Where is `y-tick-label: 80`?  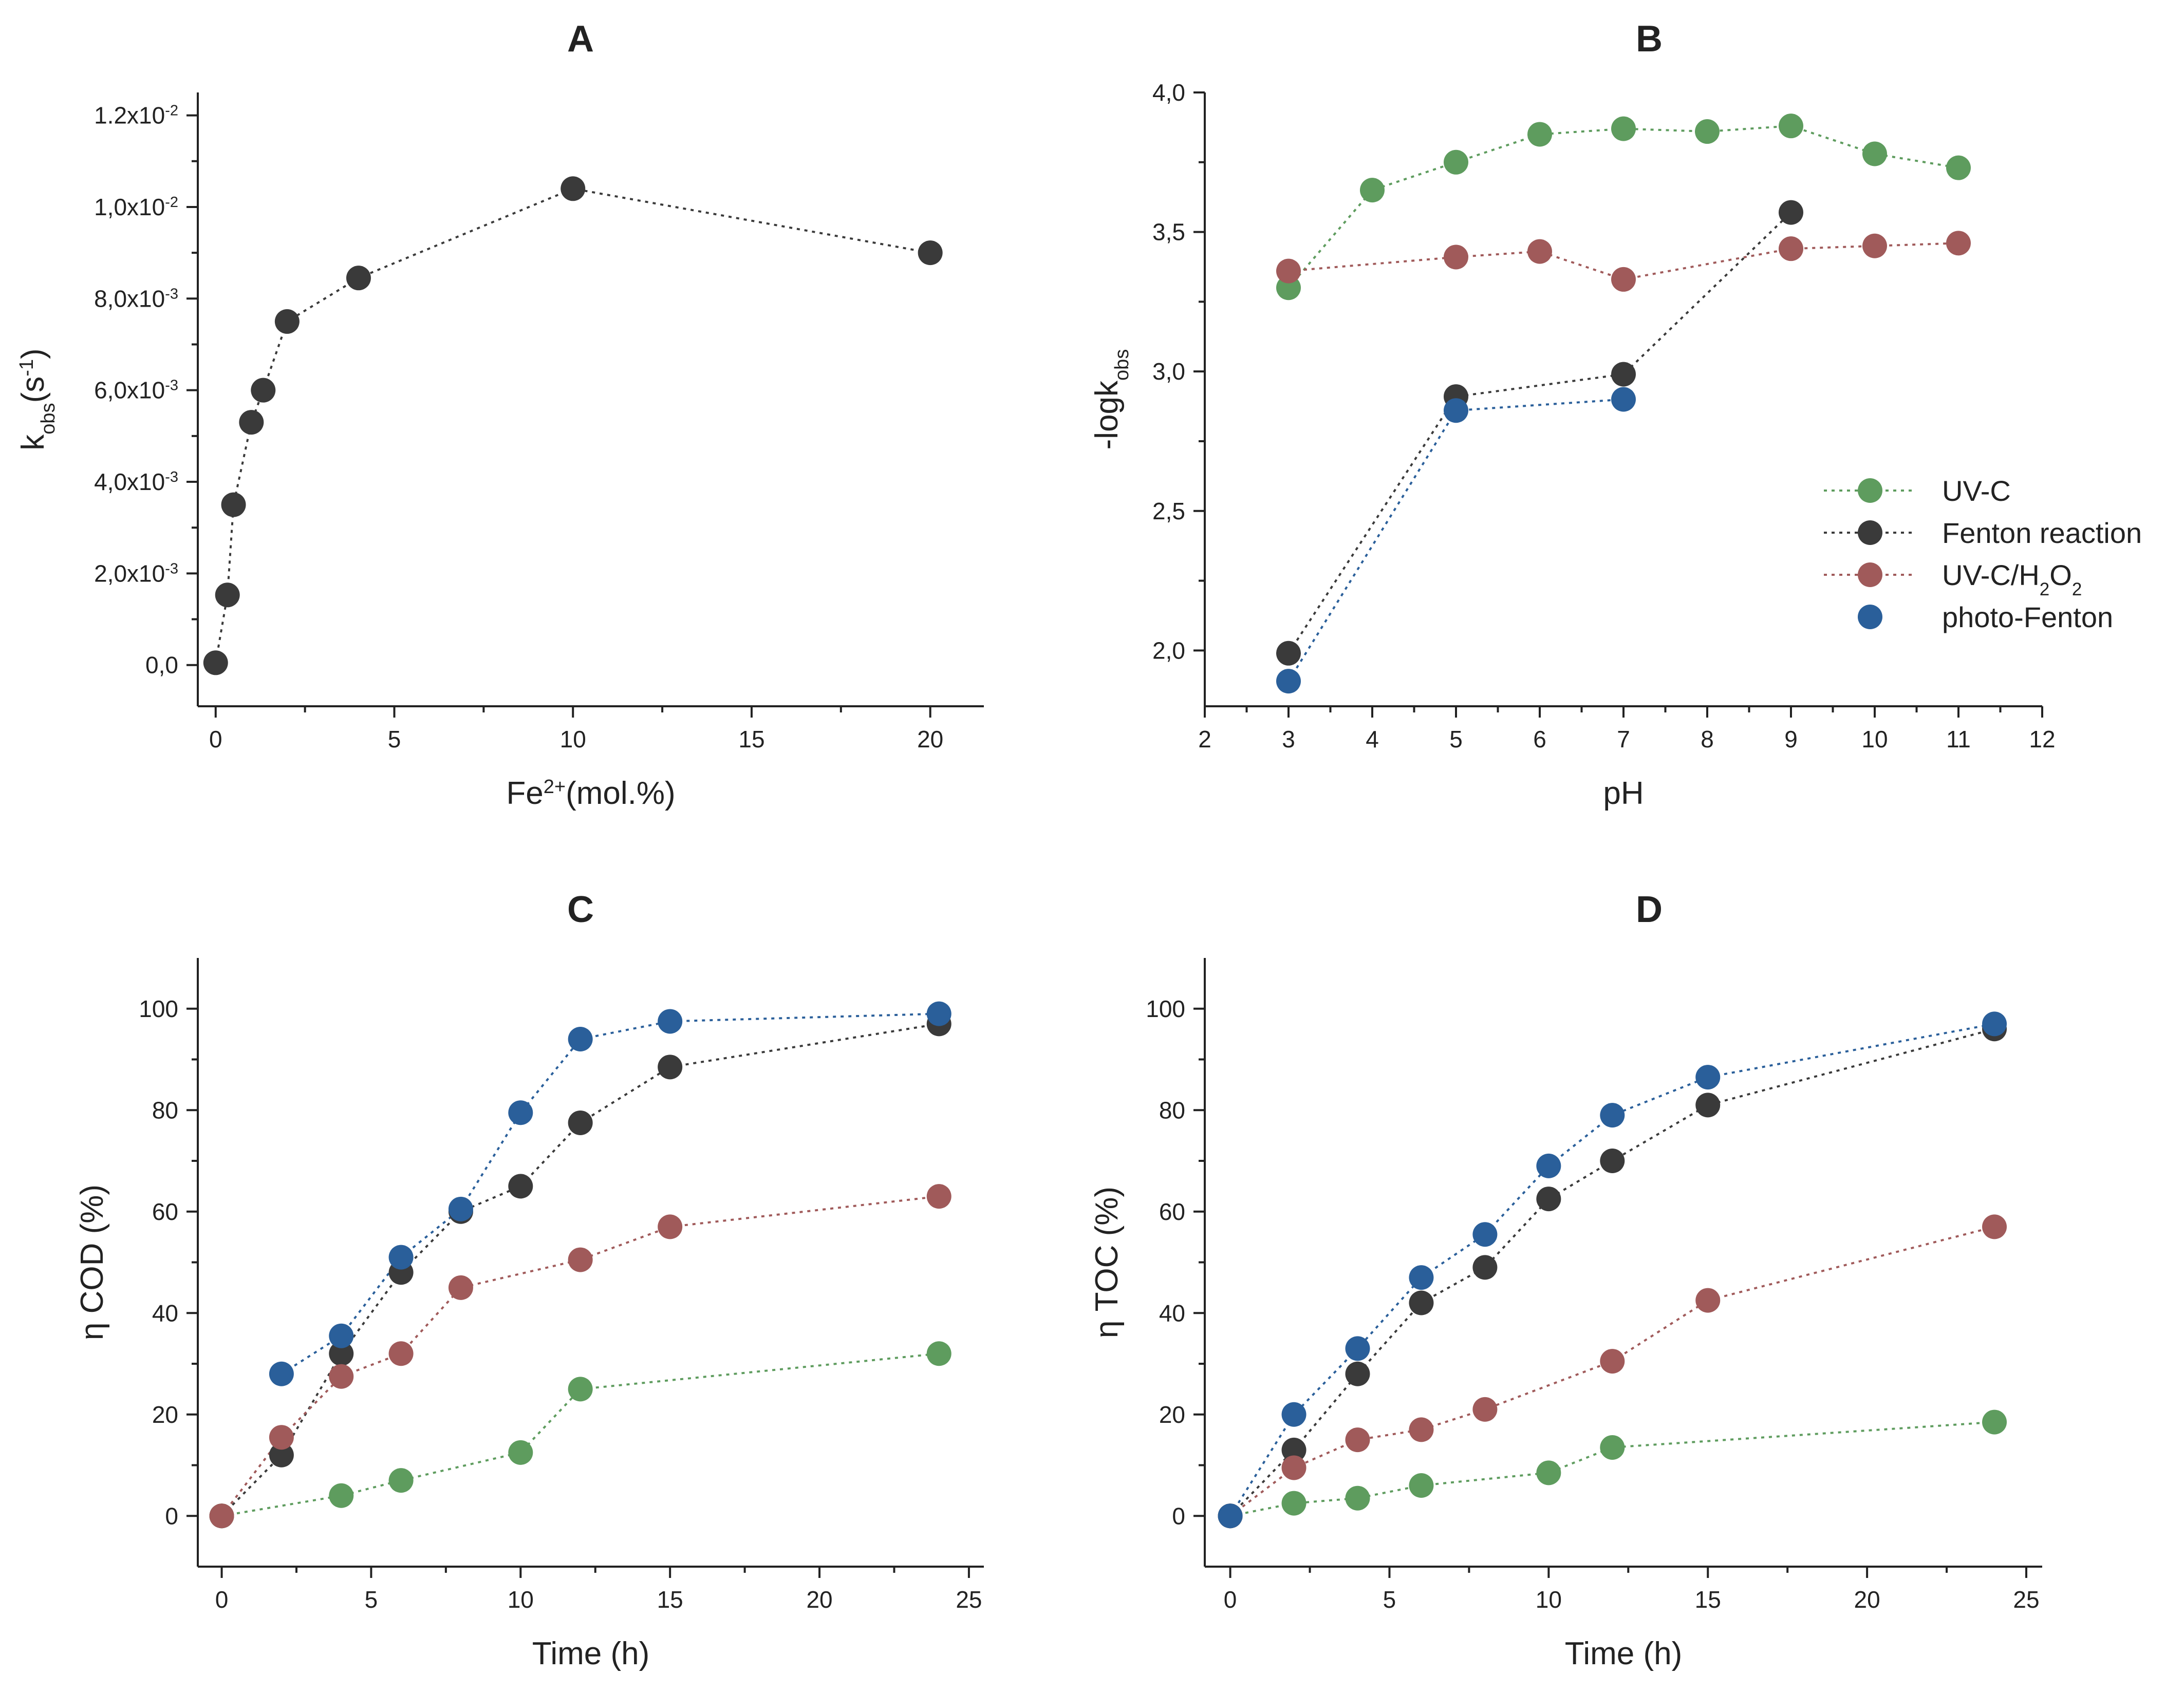
y-tick-label: 80 is located at coordinates (165, 1110).